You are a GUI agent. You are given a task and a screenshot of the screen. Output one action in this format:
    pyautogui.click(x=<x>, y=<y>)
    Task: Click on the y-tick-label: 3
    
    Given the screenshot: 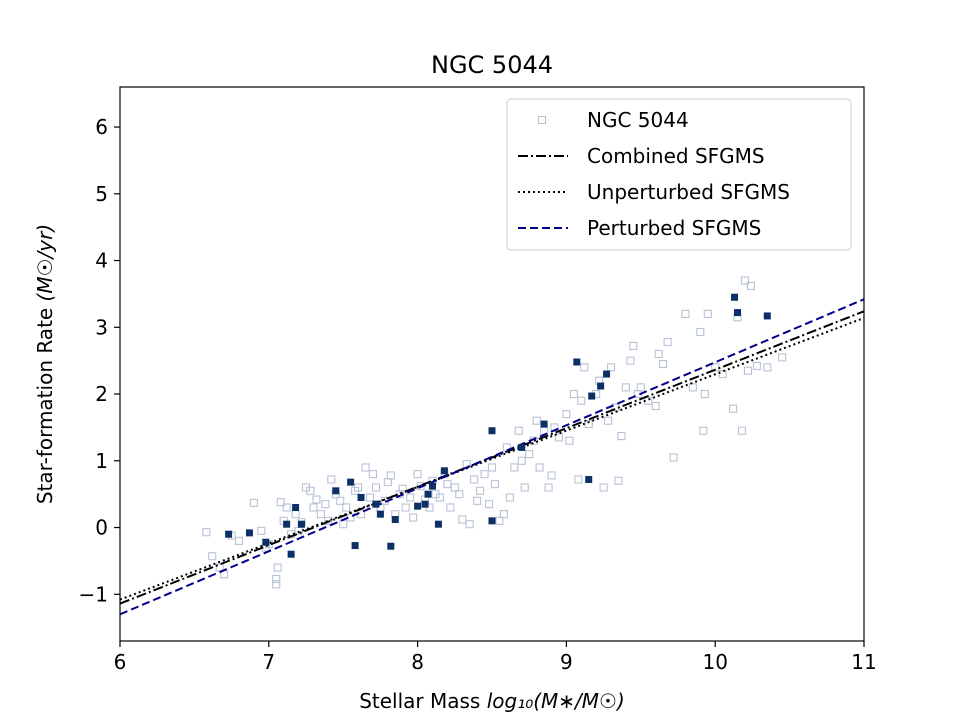 What is the action you would take?
    pyautogui.click(x=101, y=327)
    